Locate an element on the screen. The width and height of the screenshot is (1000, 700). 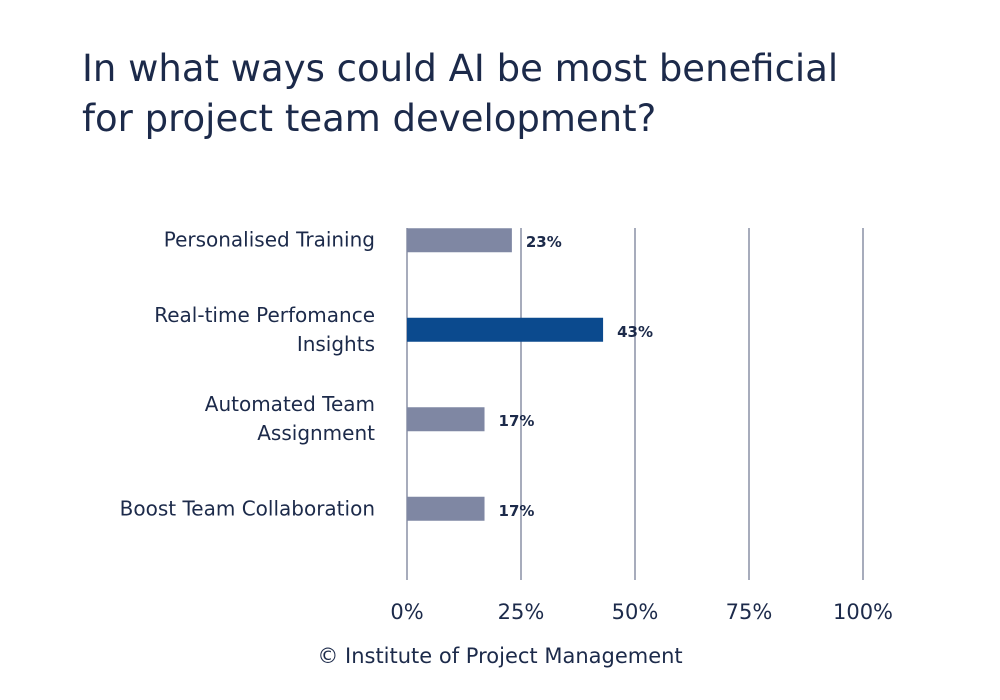
y-tick-label: Boost Team Collaboration is located at coordinates (247, 508).